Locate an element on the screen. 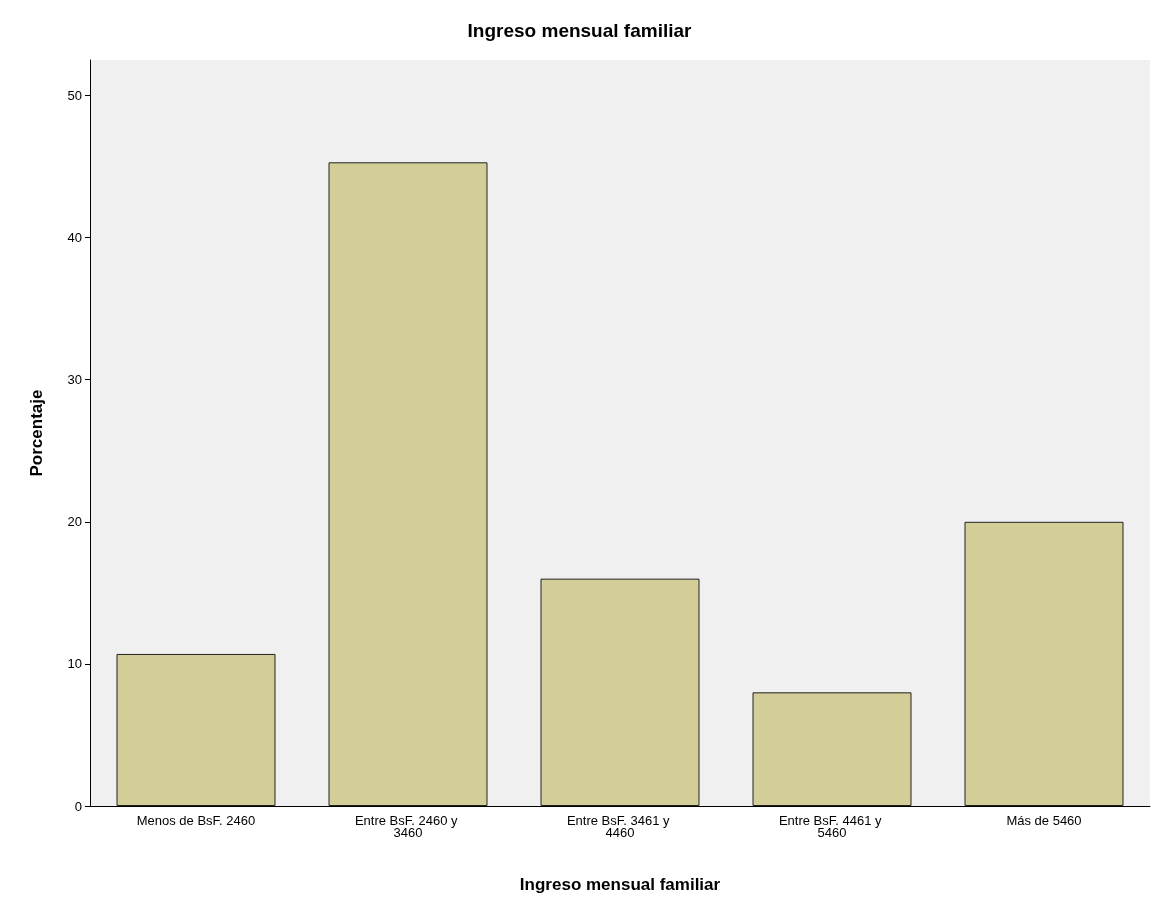  x-tick-label: Entre BsF. 3461 y 4460 is located at coordinates (620, 826).